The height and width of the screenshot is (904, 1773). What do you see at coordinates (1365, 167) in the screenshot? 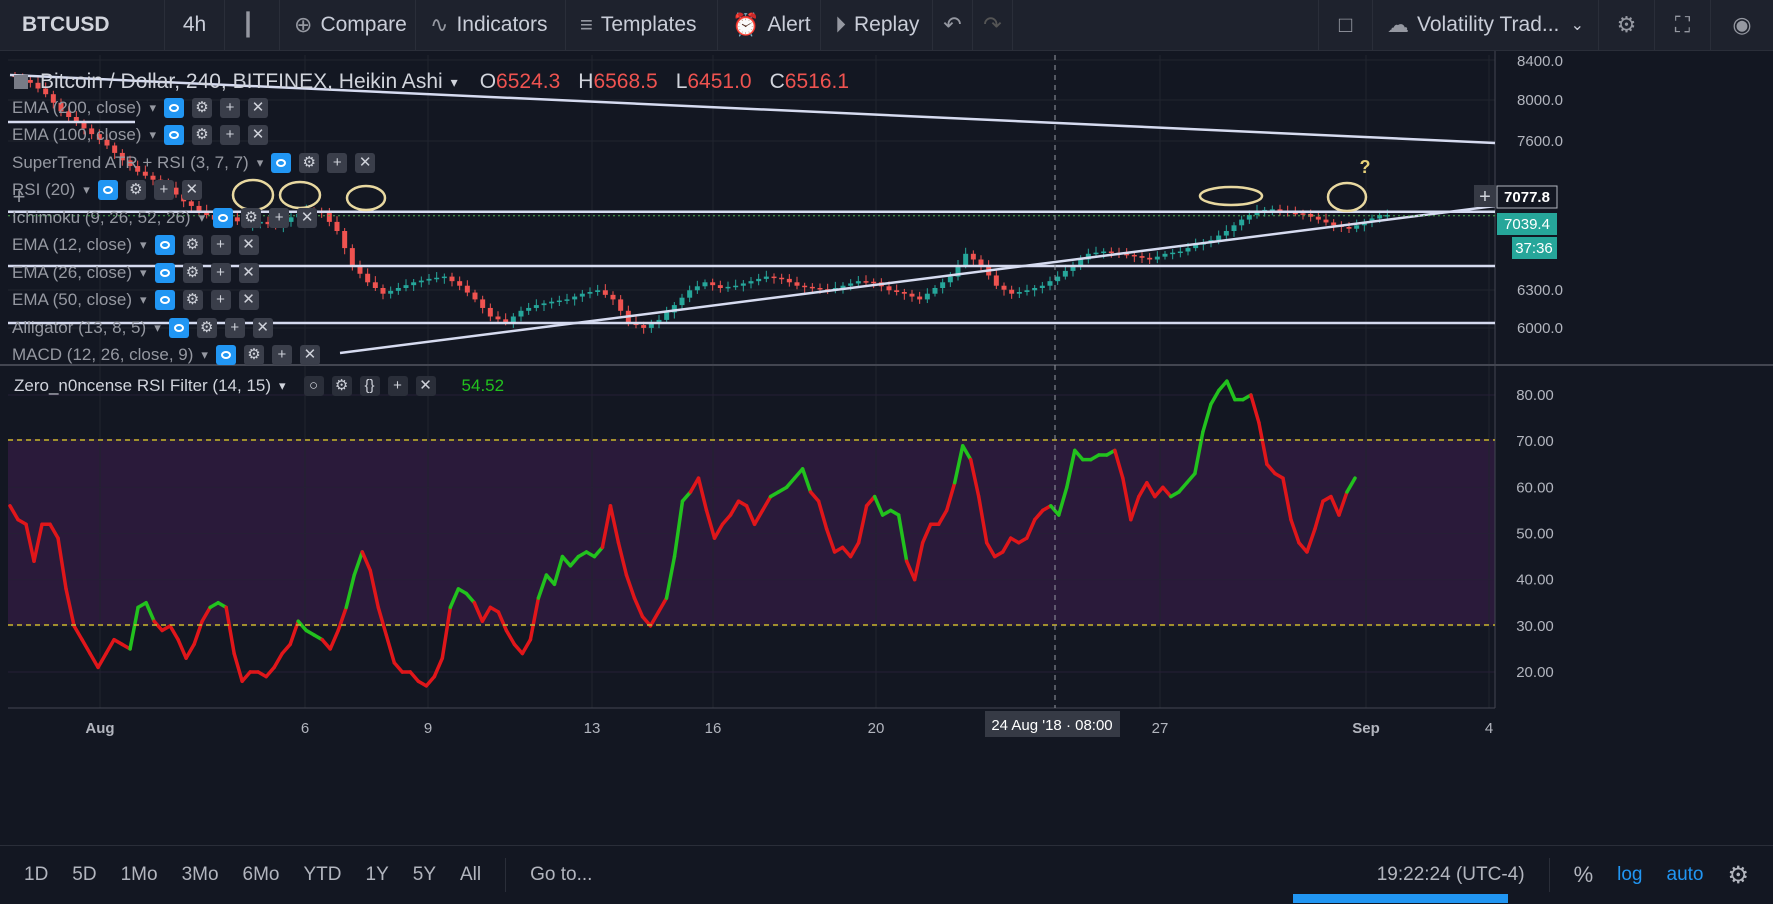
I see `question-annotation: ?` at bounding box center [1365, 167].